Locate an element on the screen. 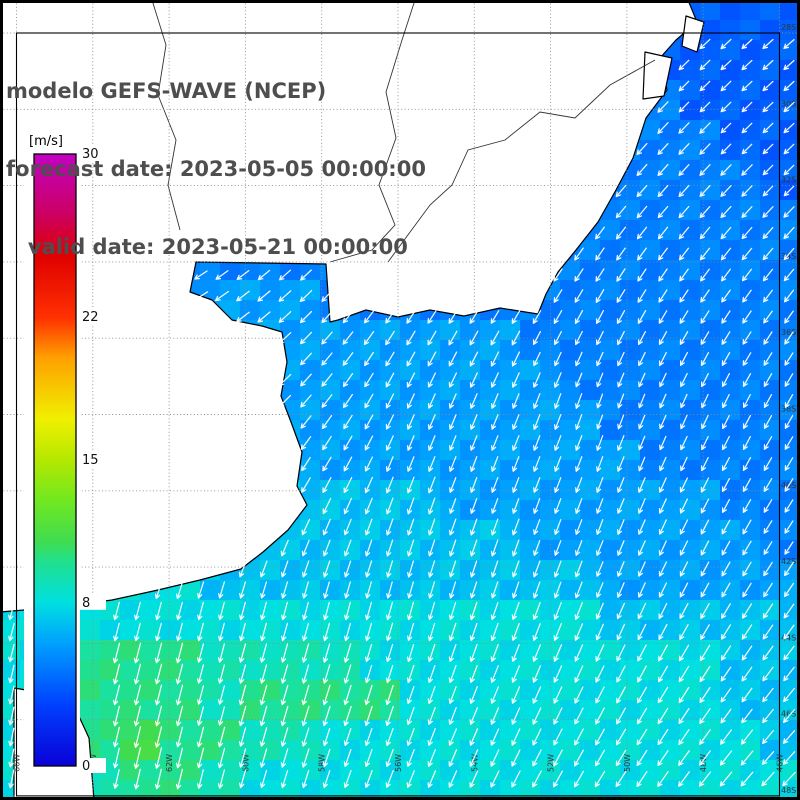  lon-tick-label: 66W is located at coordinates (17, 763).